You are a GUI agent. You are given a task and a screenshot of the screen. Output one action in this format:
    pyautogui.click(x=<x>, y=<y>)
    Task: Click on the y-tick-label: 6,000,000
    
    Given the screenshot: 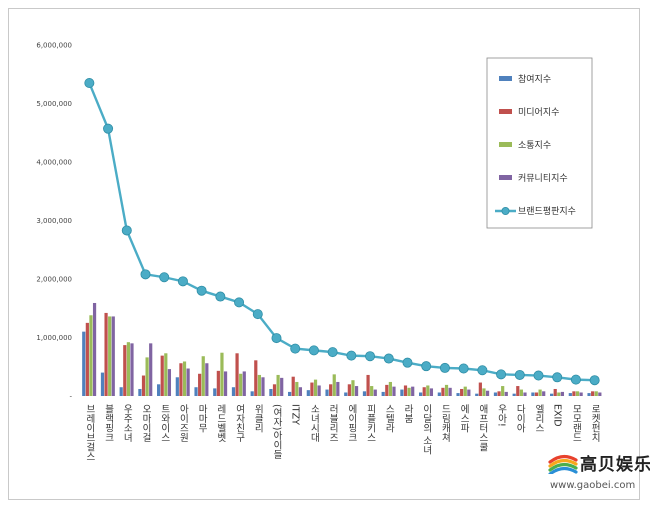 What is the action you would take?
    pyautogui.click(x=54, y=46)
    